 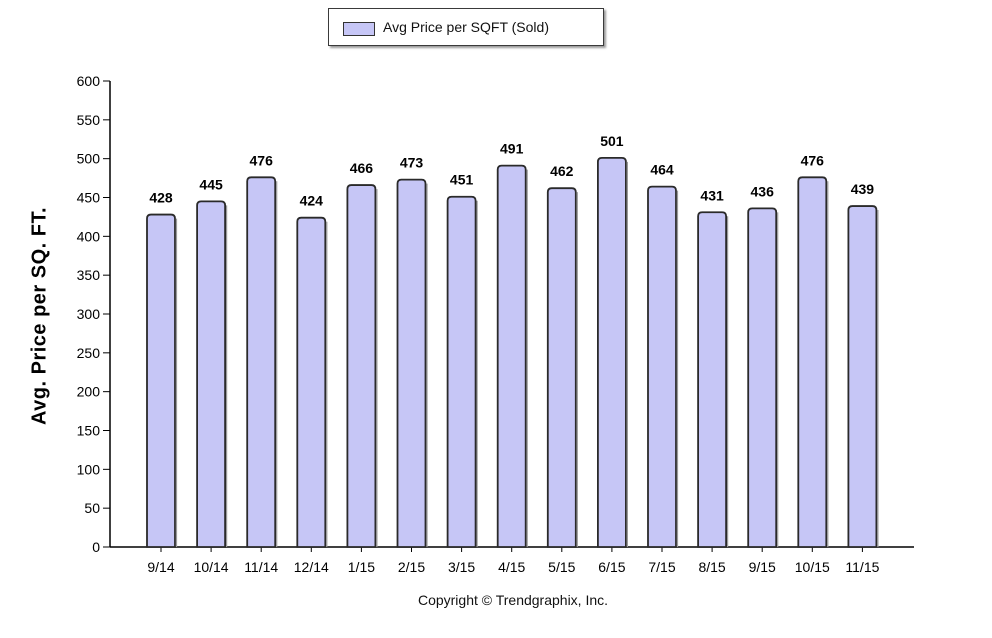 I want to click on legend-swatch, so click(x=359, y=29).